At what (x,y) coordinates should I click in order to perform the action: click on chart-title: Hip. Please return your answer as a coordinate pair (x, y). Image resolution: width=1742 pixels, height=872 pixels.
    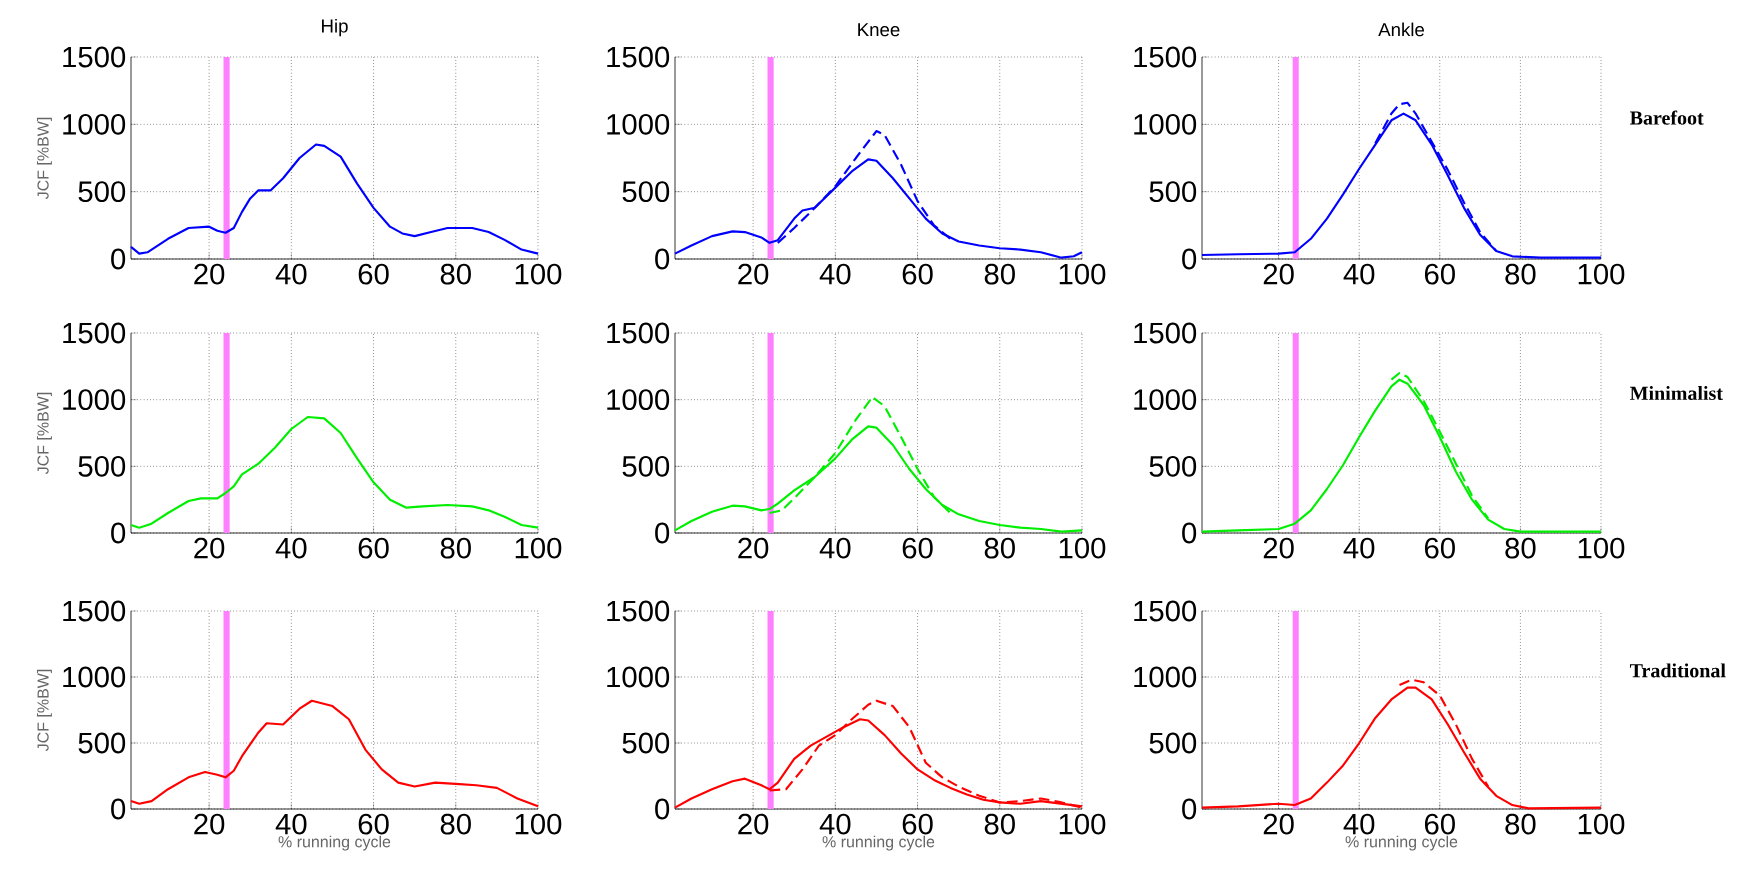
    Looking at the image, I should click on (335, 27).